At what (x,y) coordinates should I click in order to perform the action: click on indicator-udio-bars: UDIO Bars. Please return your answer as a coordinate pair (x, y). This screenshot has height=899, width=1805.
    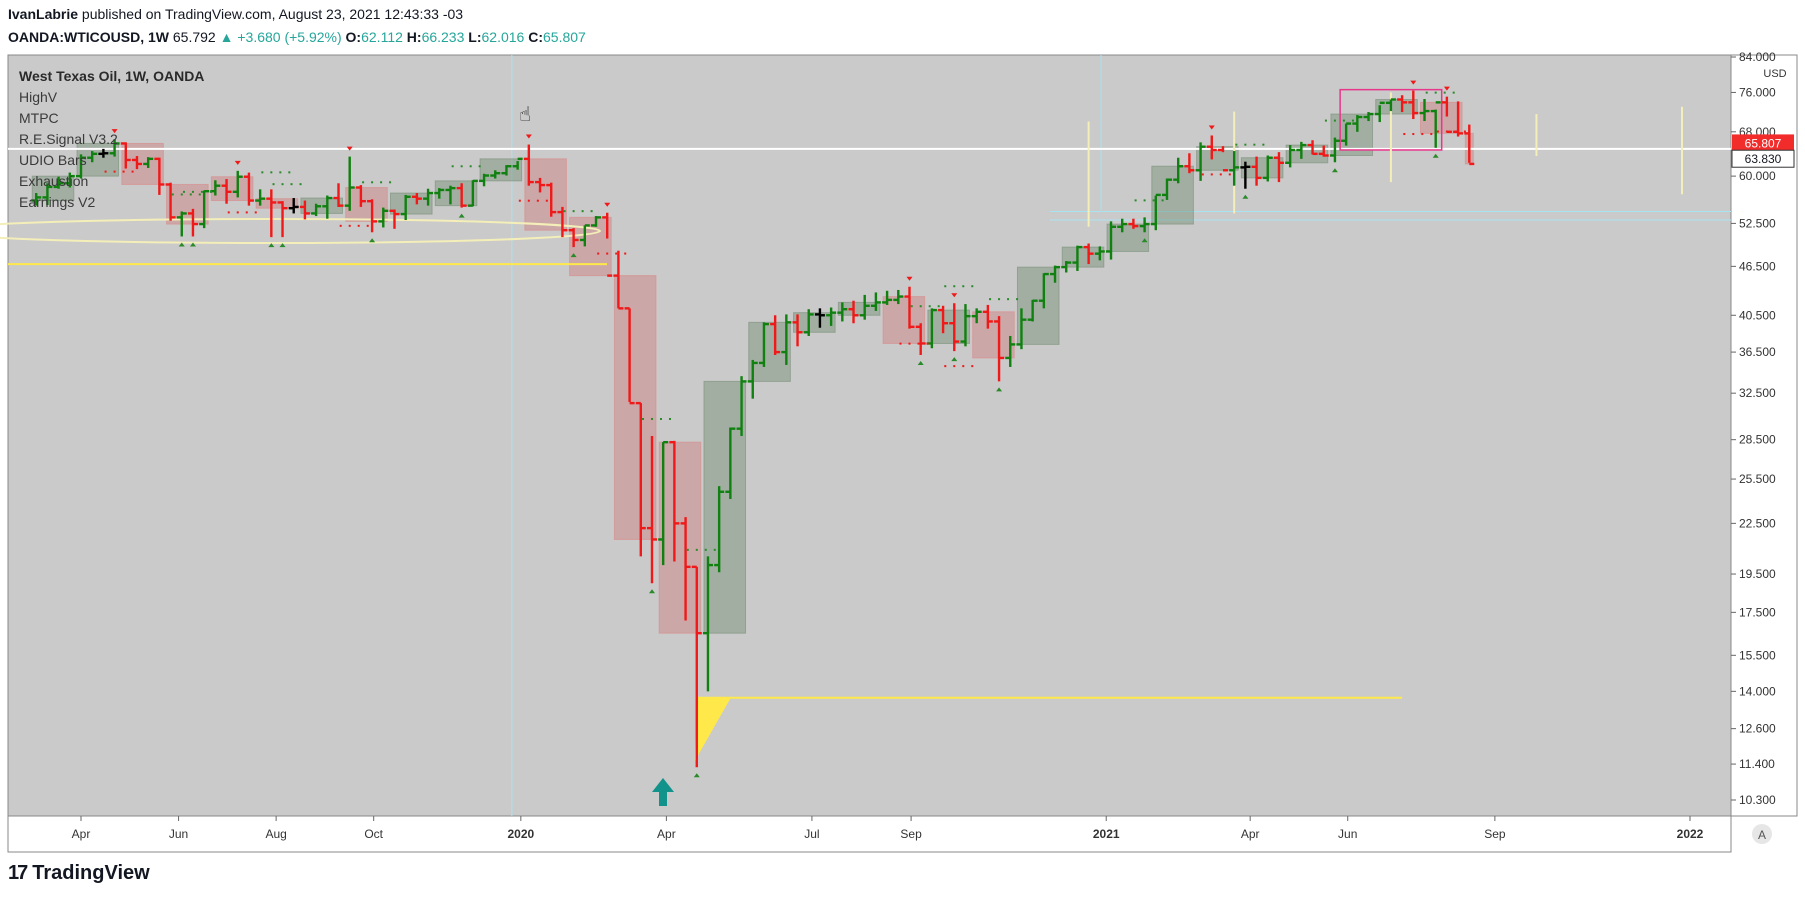
    Looking at the image, I should click on (53, 160).